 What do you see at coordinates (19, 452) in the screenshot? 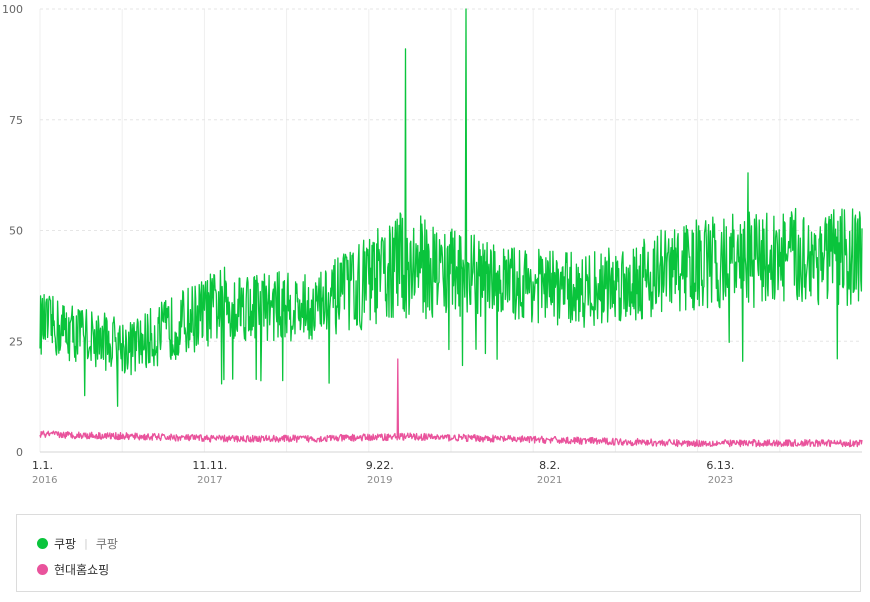
I see `y-tick-label: 0` at bounding box center [19, 452].